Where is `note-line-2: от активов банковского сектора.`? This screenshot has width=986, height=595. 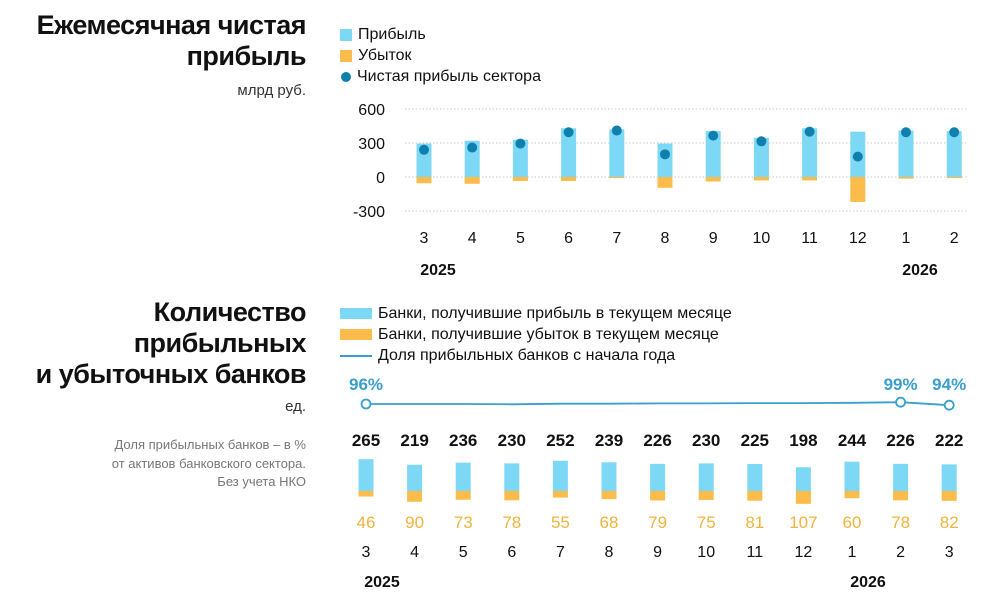
note-line-2: от активов банковского сектора. is located at coordinates (208, 463).